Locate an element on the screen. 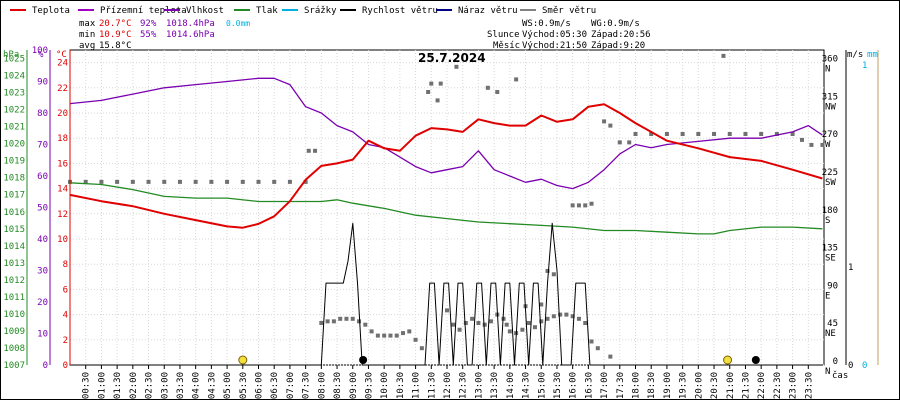  mm-tick-label: 1 is located at coordinates (864, 66).